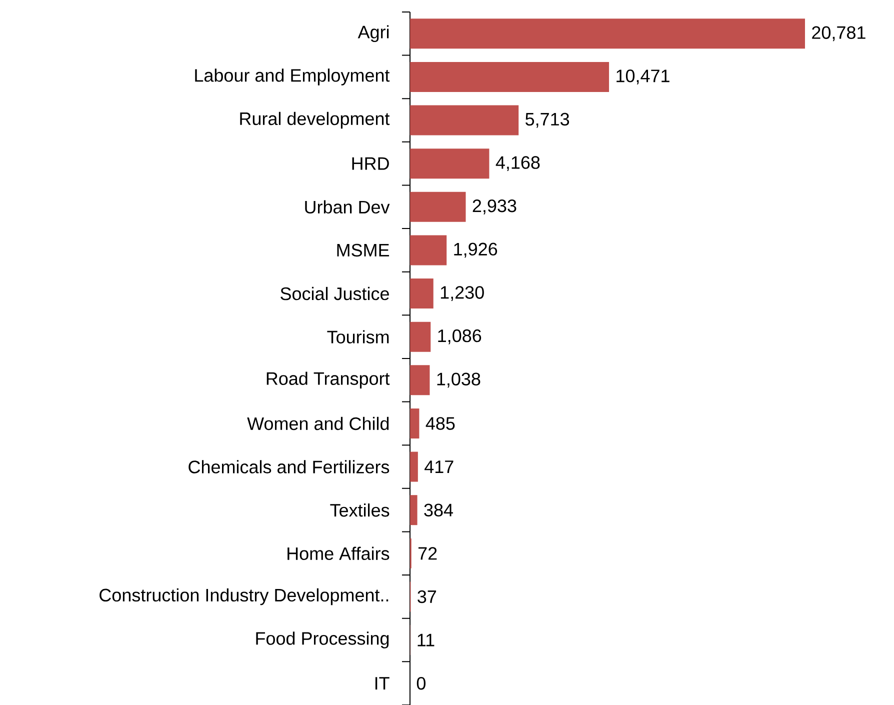 The width and height of the screenshot is (894, 705). Describe the element at coordinates (322, 639) in the screenshot. I see `y-tick-label: Food Processing` at that location.